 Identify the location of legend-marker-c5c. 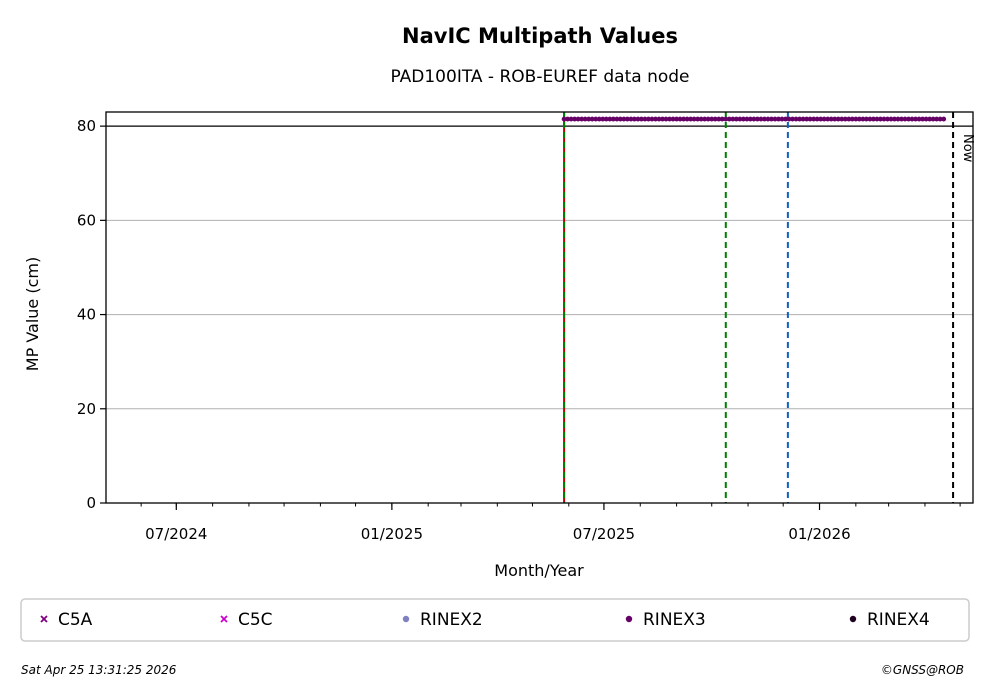
(224, 619).